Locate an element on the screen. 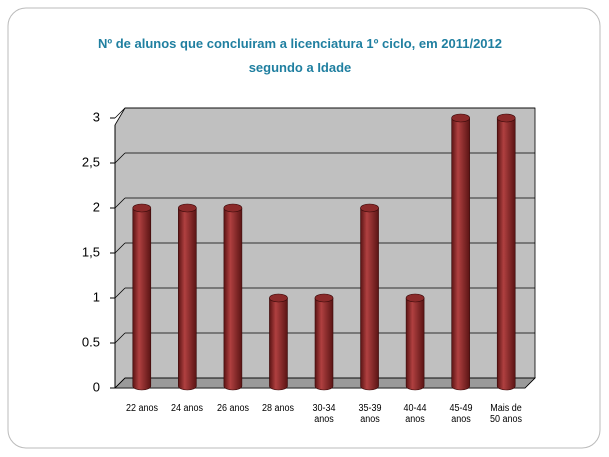 The width and height of the screenshot is (609, 457). x-tick-label: 30-34 anos is located at coordinates (324, 414).